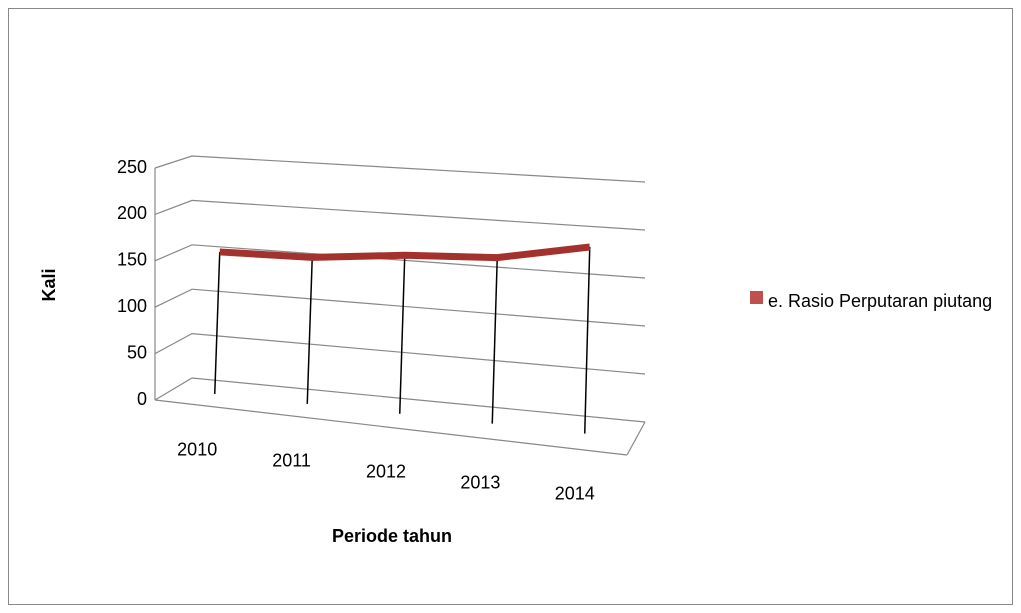 The height and width of the screenshot is (613, 1021). I want to click on x-tick-label: 2010, so click(197, 449).